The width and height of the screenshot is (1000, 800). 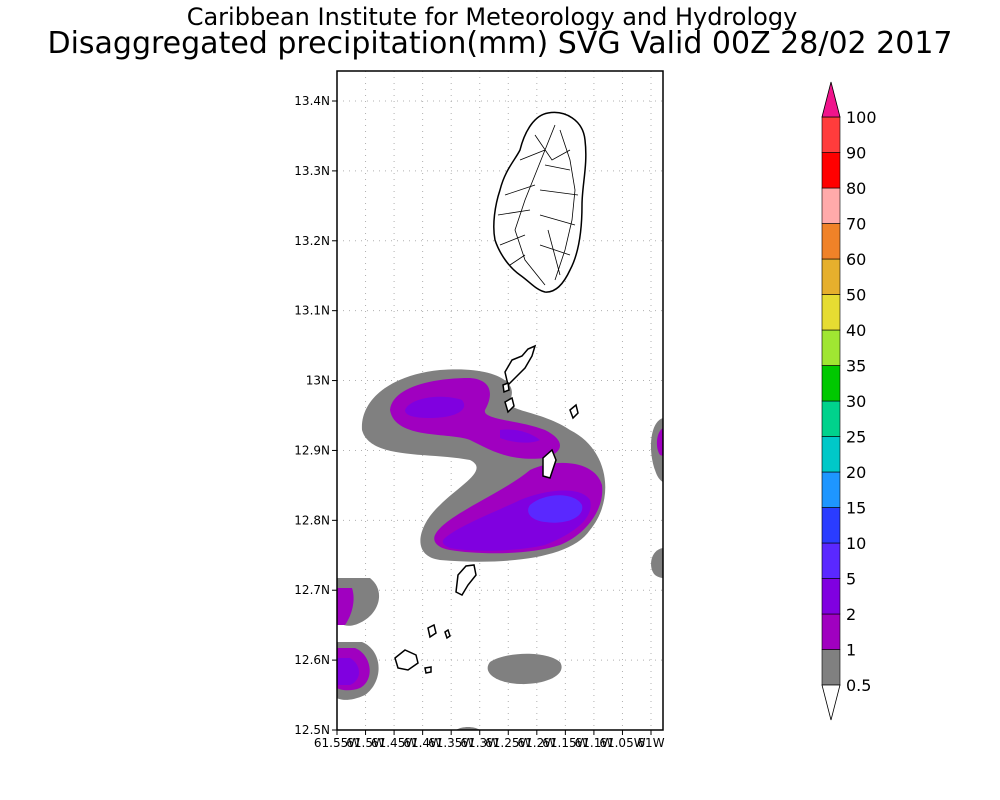 I want to click on lat-tick-label: 12.7N, so click(x=312, y=590).